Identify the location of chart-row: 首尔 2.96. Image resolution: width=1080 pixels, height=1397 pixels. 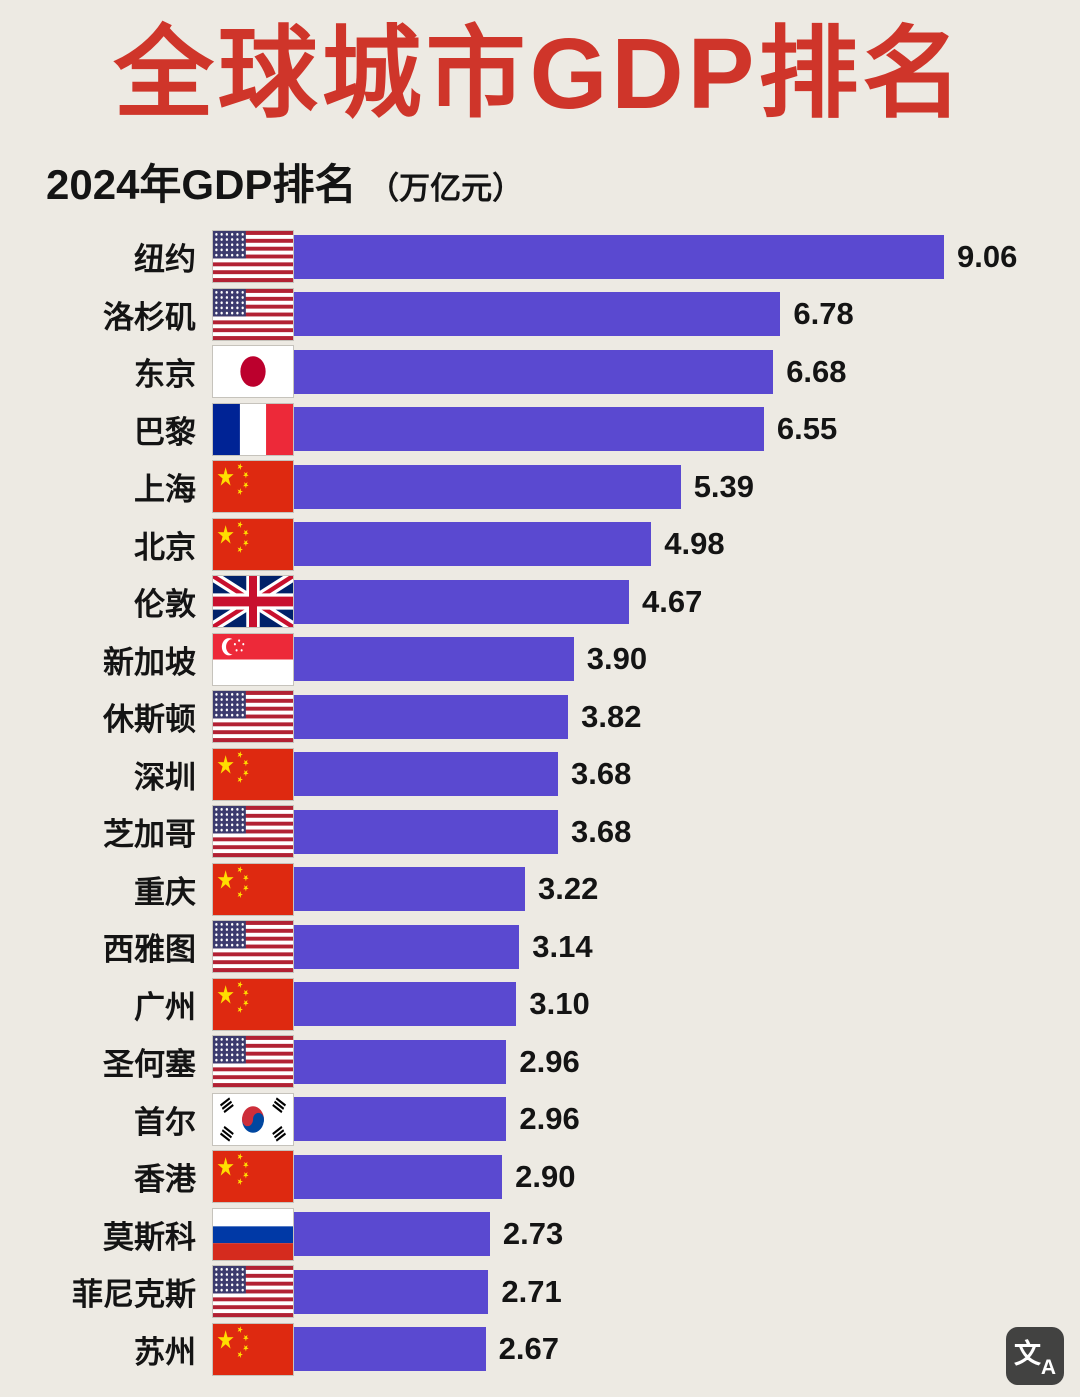
(545, 1120).